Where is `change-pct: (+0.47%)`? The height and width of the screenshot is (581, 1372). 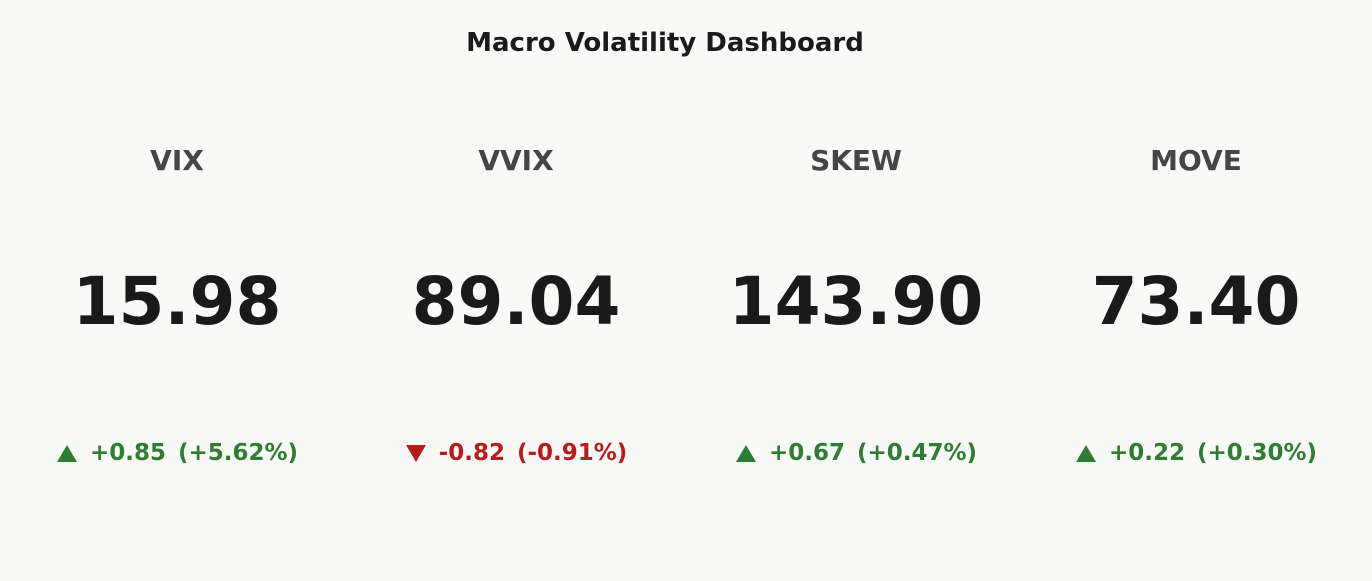 change-pct: (+0.47%) is located at coordinates (917, 453).